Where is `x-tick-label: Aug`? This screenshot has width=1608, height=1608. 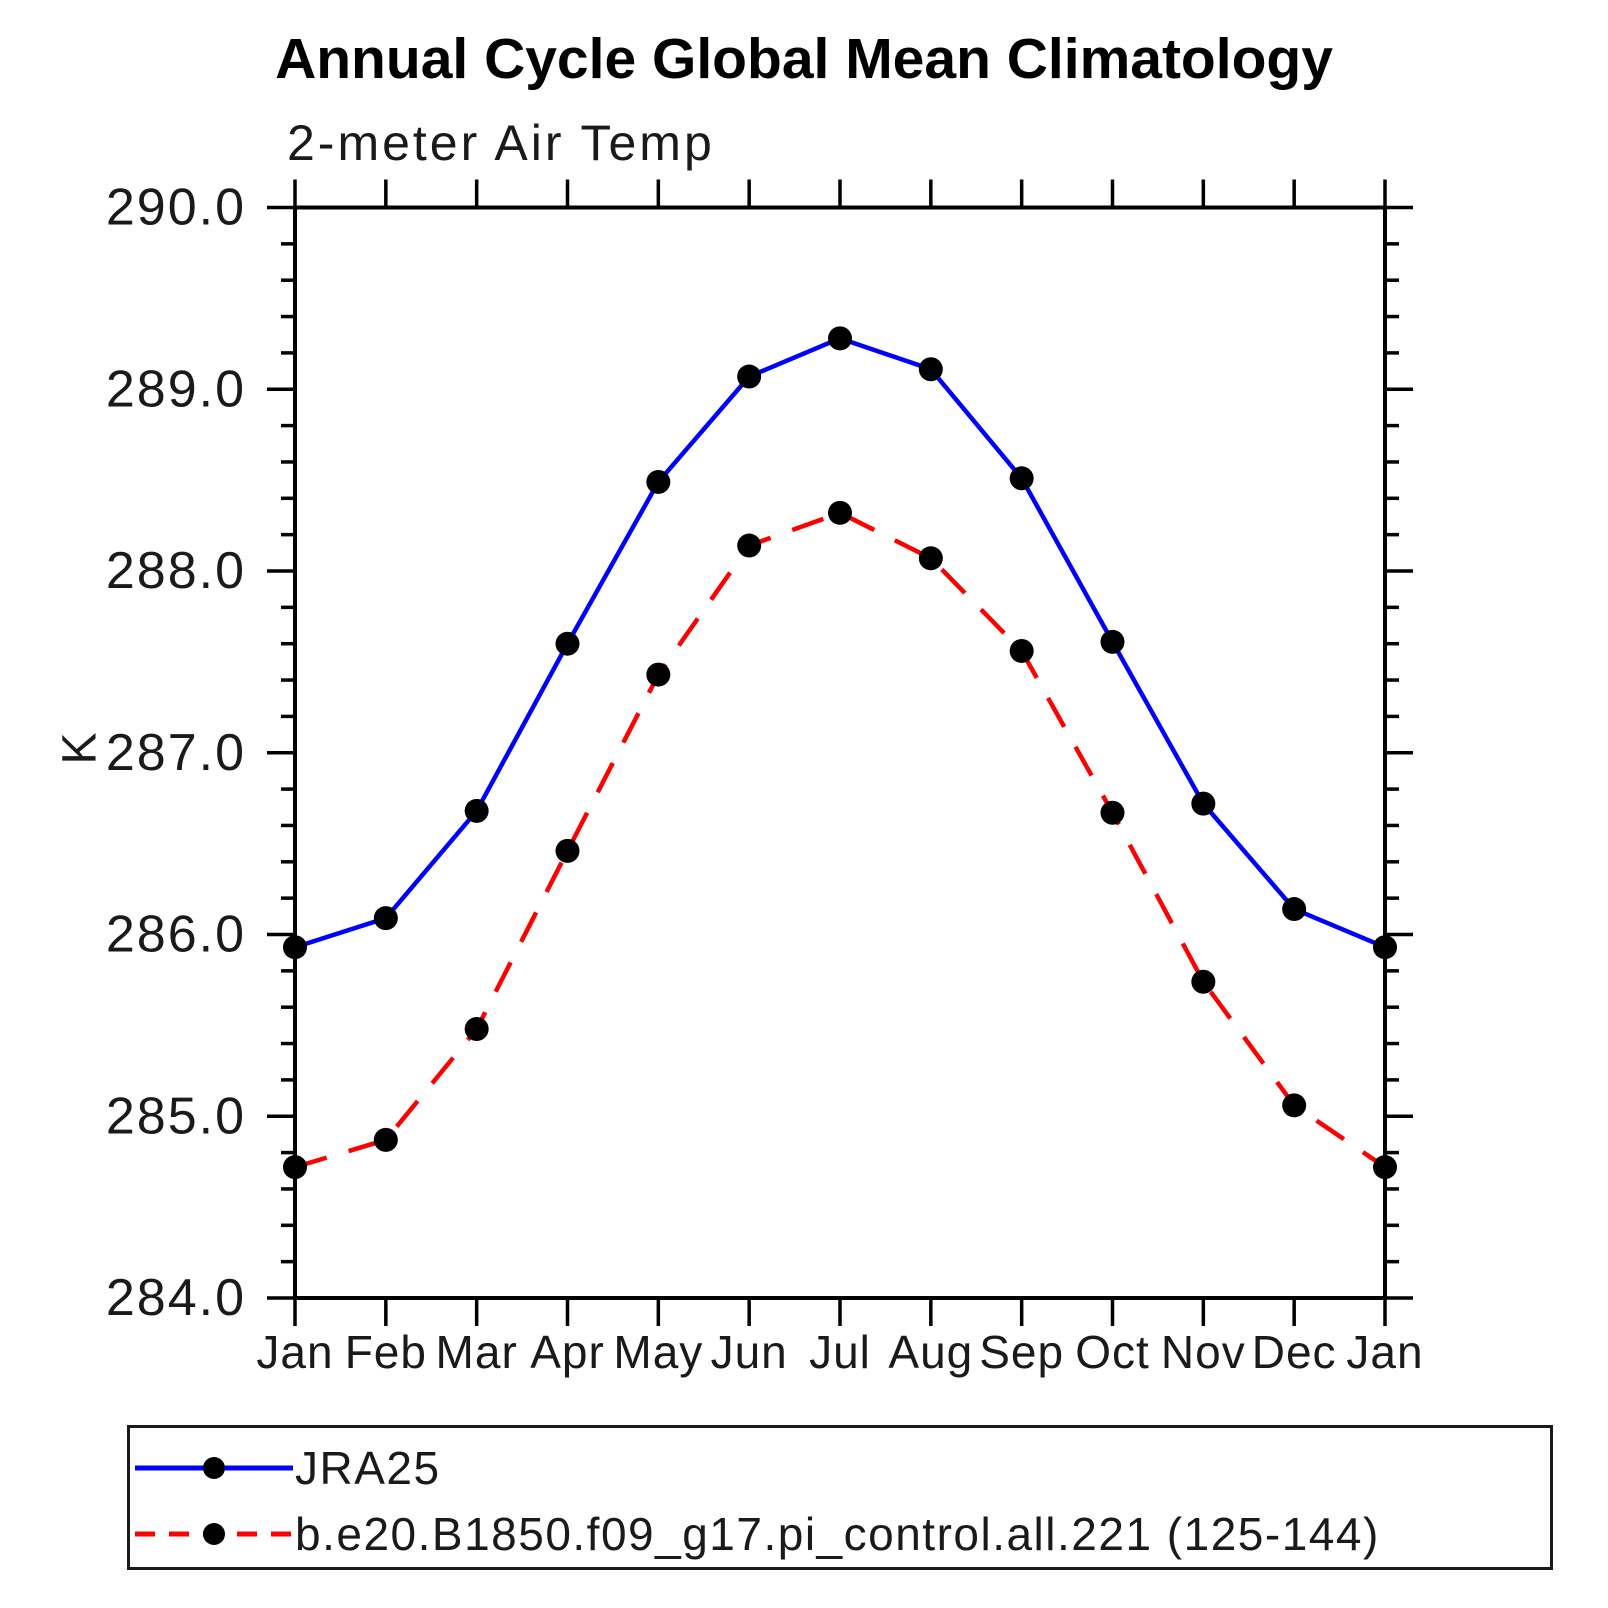 x-tick-label: Aug is located at coordinates (930, 1352).